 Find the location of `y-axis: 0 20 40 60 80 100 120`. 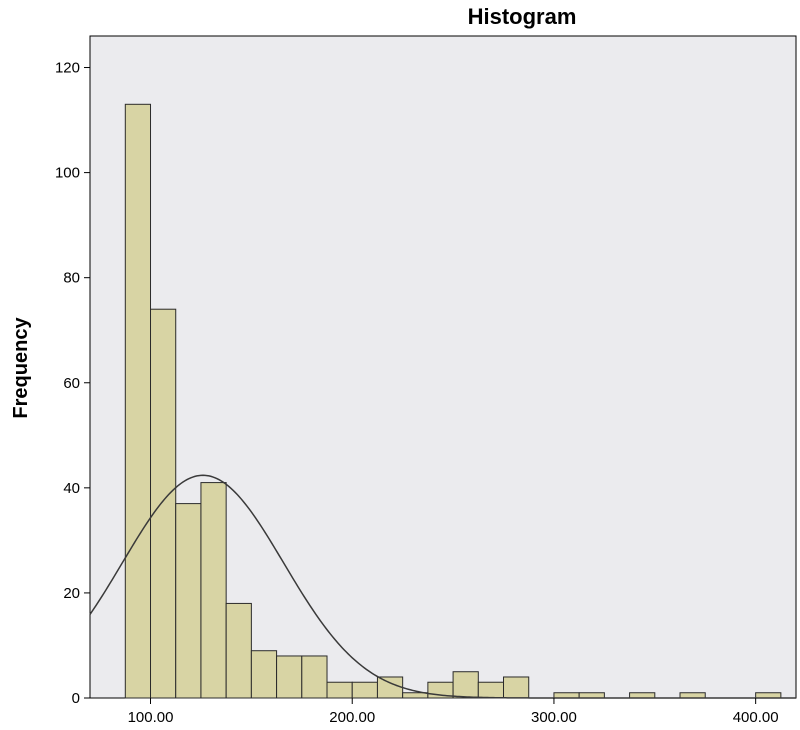

y-axis: 0 20 40 60 80 100 120 is located at coordinates (72, 383).